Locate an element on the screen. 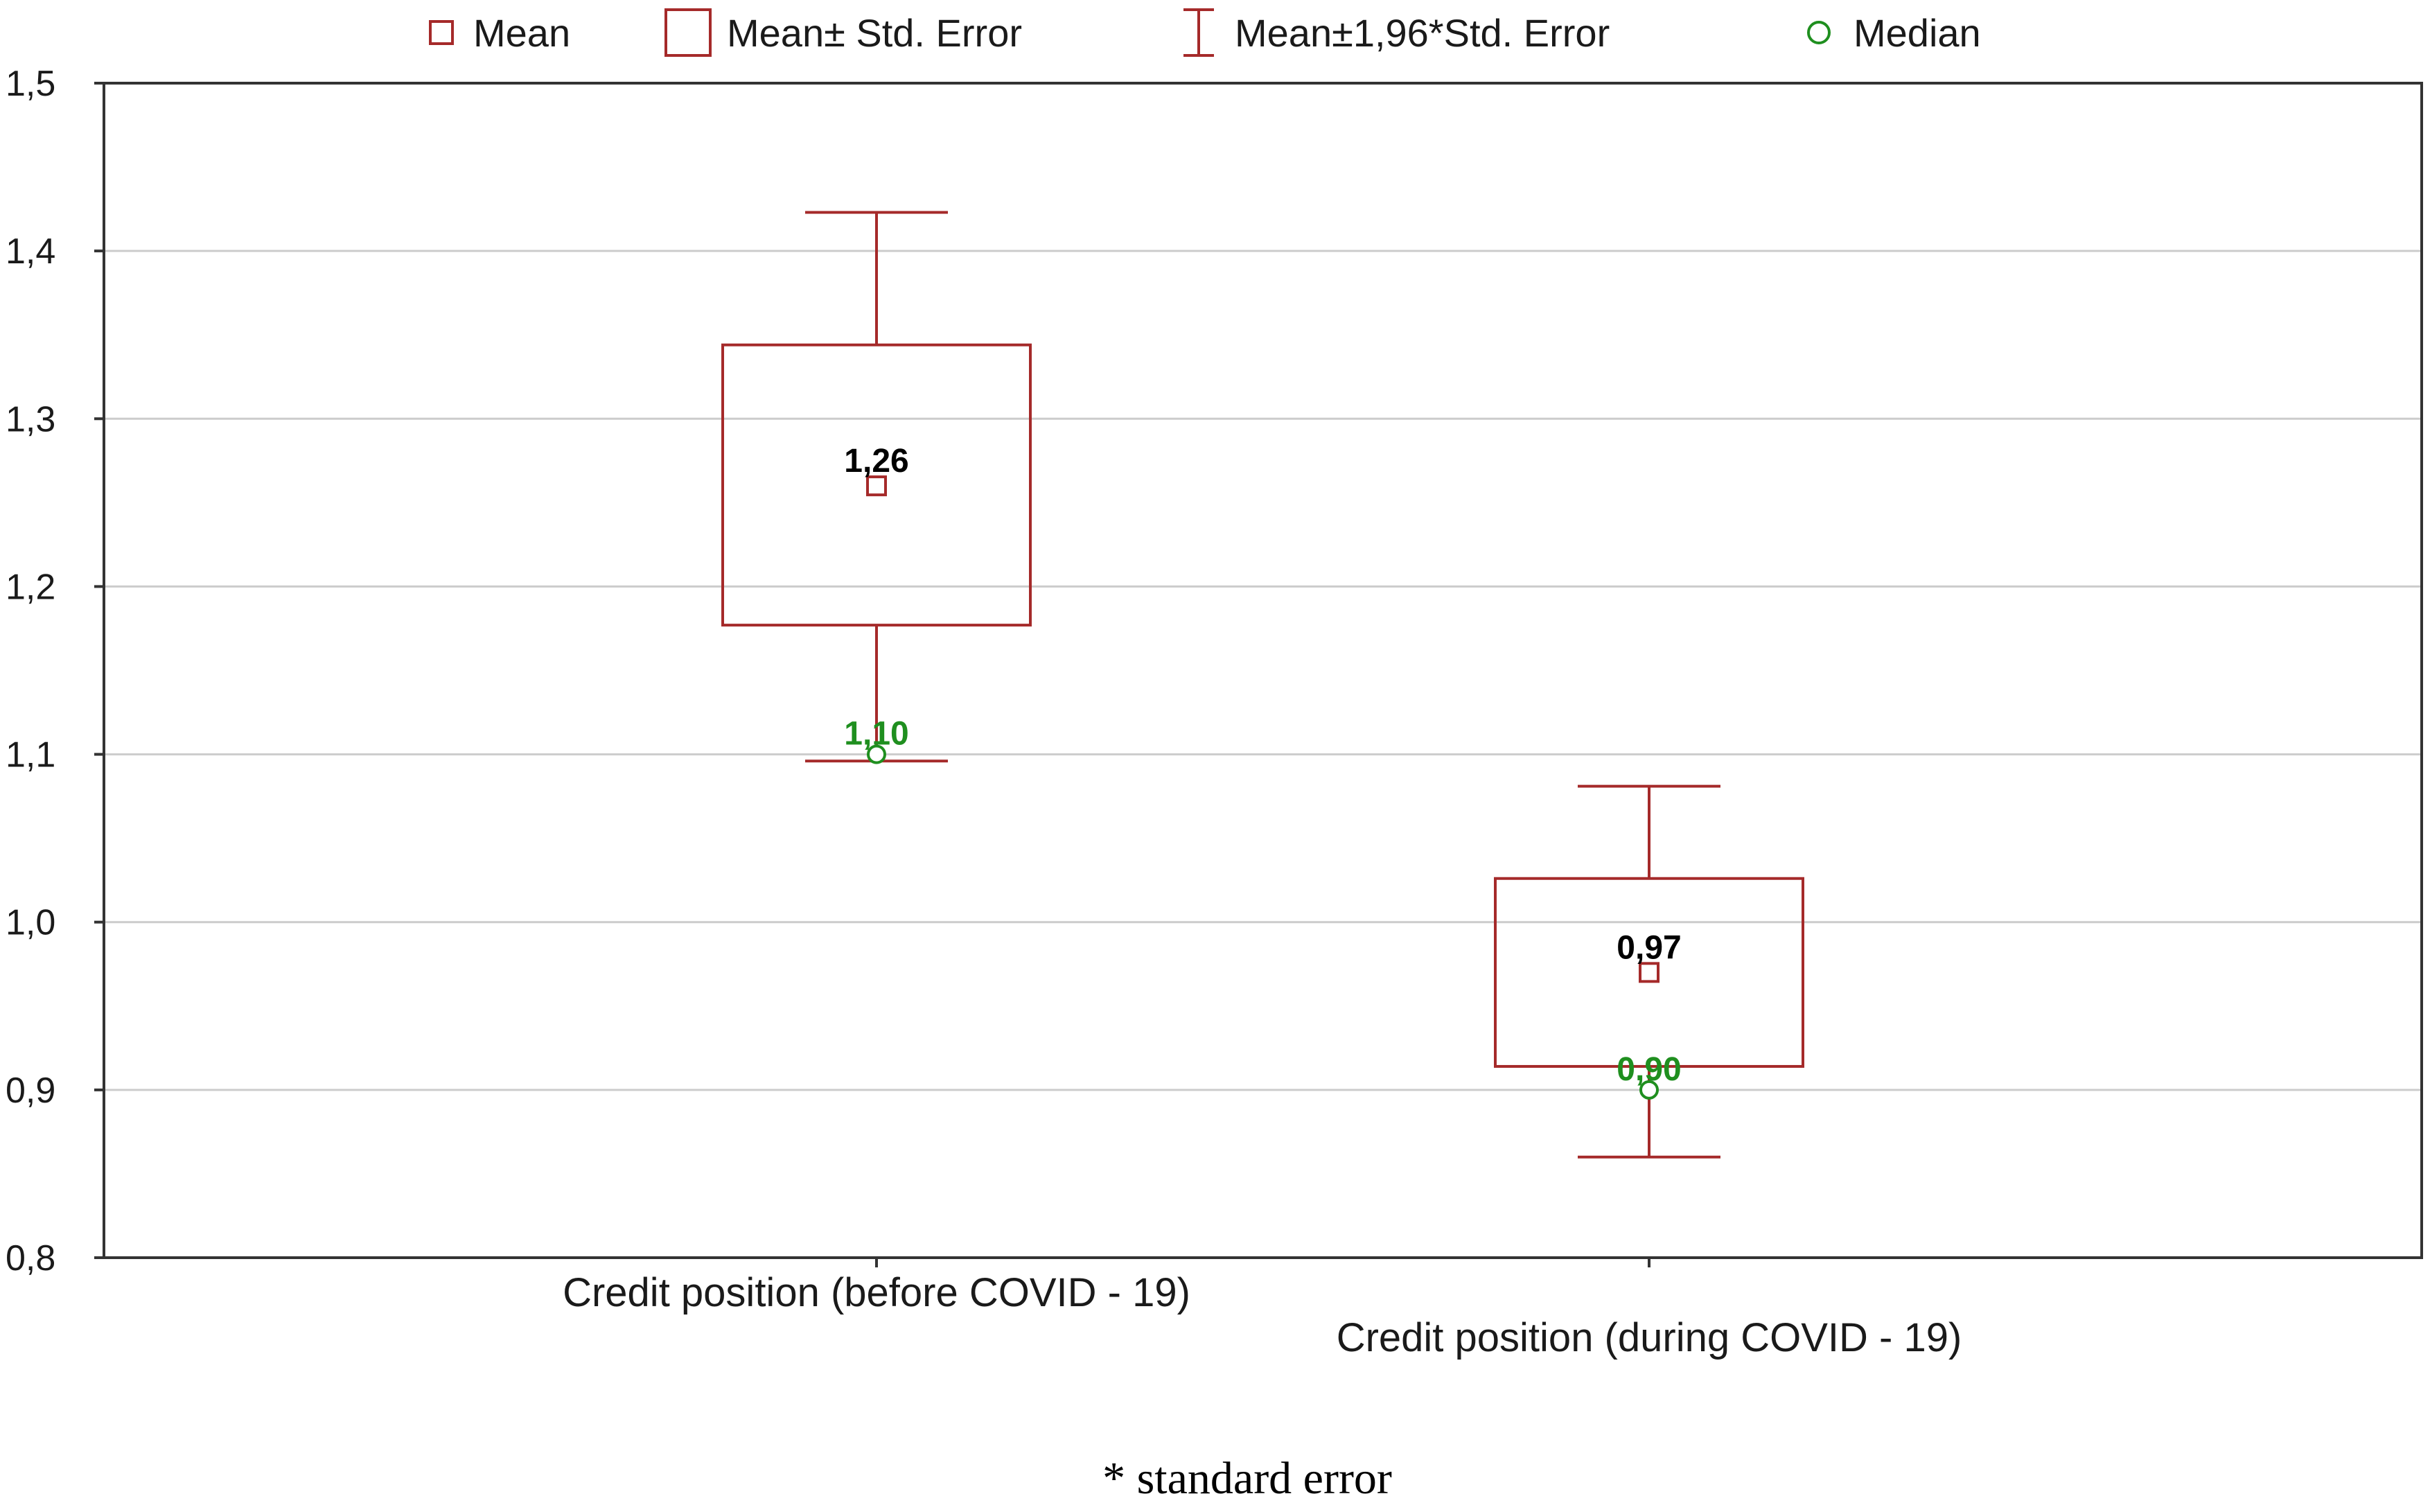 The width and height of the screenshot is (2430, 1512). legend-median-icon is located at coordinates (1819, 32).